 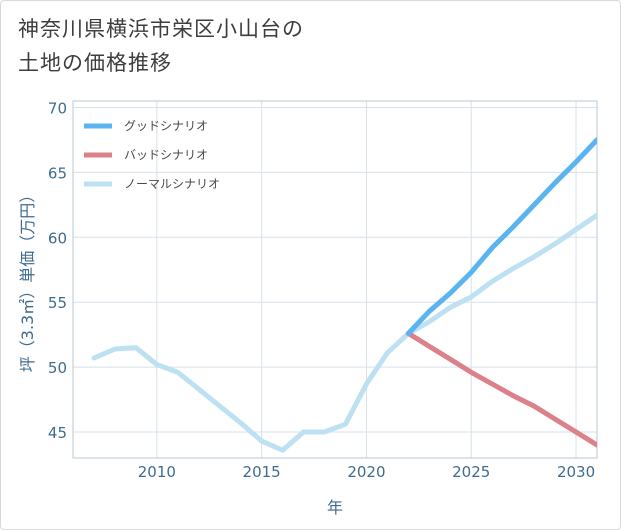 What do you see at coordinates (57, 303) in the screenshot?
I see `y-tick-label: 55` at bounding box center [57, 303].